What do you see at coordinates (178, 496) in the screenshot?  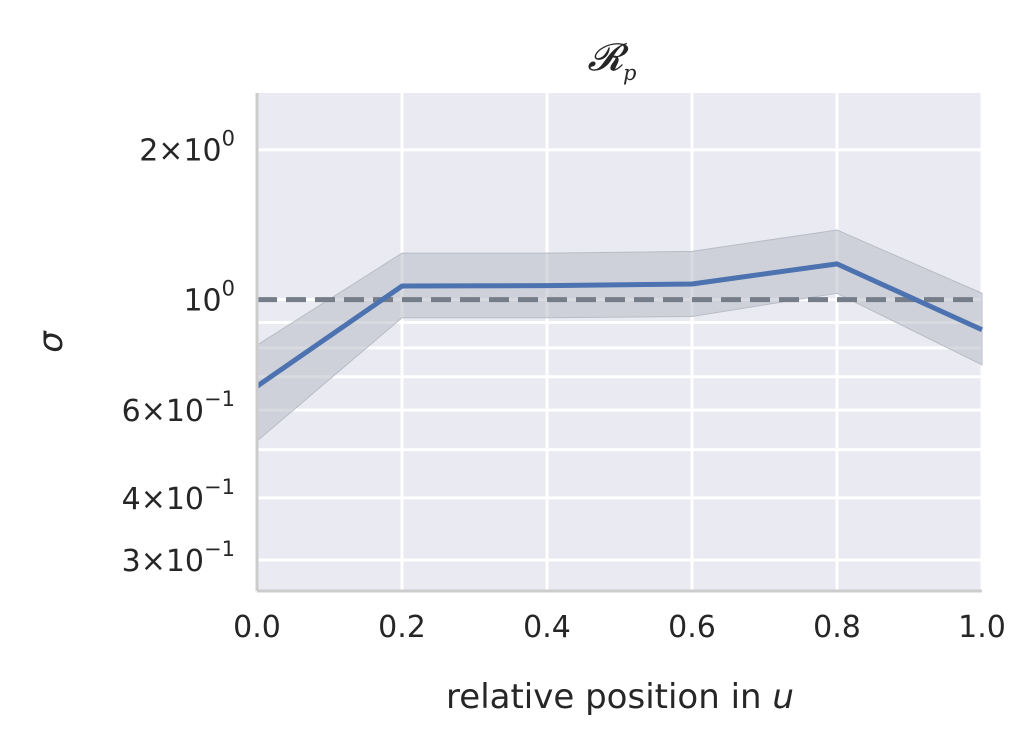 I see `y-tick-label: 4×10⁻¹` at bounding box center [178, 496].